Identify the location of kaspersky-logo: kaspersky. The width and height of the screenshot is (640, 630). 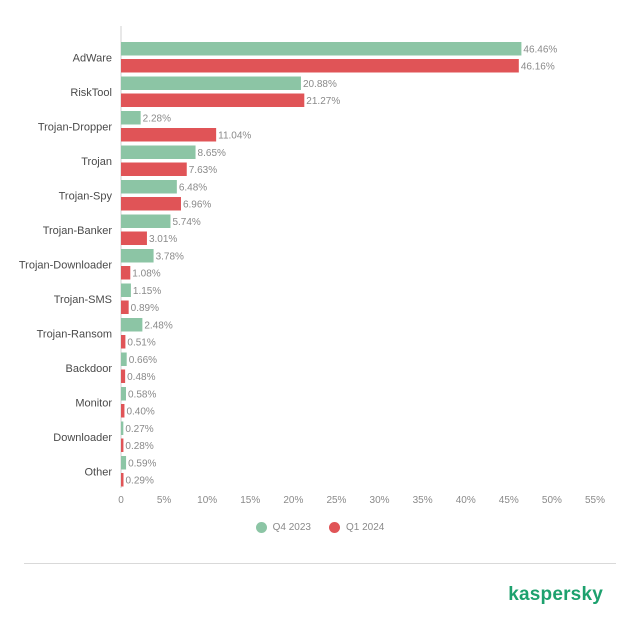
(555, 594).